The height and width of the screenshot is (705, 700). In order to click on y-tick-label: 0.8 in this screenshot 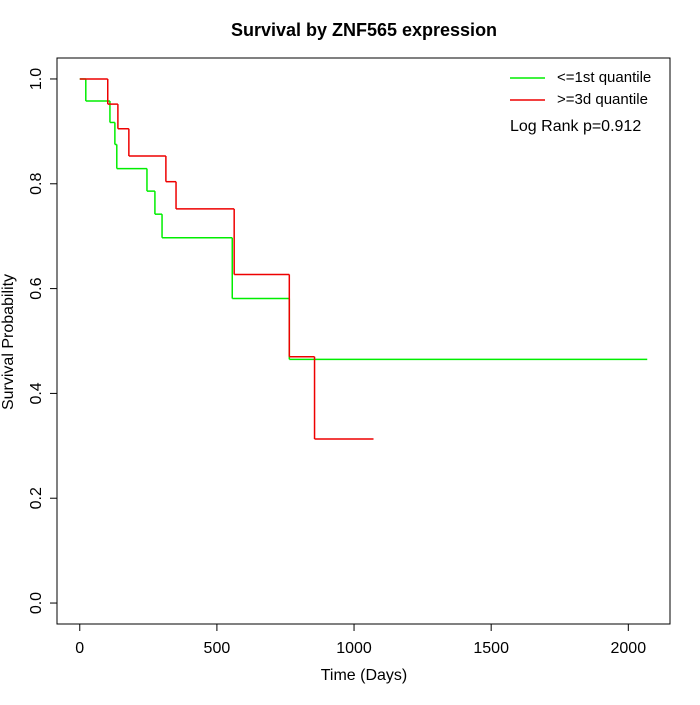, I will do `click(36, 184)`.